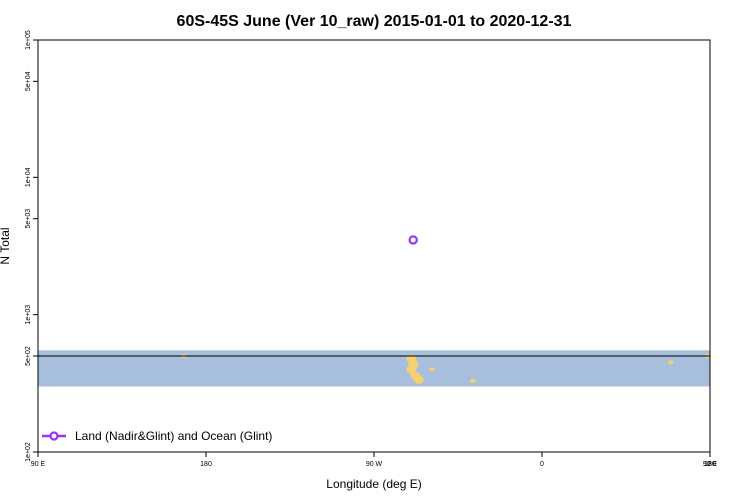 The height and width of the screenshot is (500, 750). What do you see at coordinates (373, 484) in the screenshot?
I see `x-axis-label: Longitude (deg E)` at bounding box center [373, 484].